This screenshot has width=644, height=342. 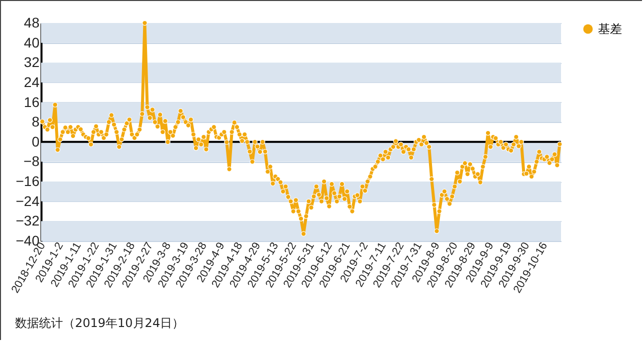 I want to click on y-tick-label: 24, so click(x=32, y=82).